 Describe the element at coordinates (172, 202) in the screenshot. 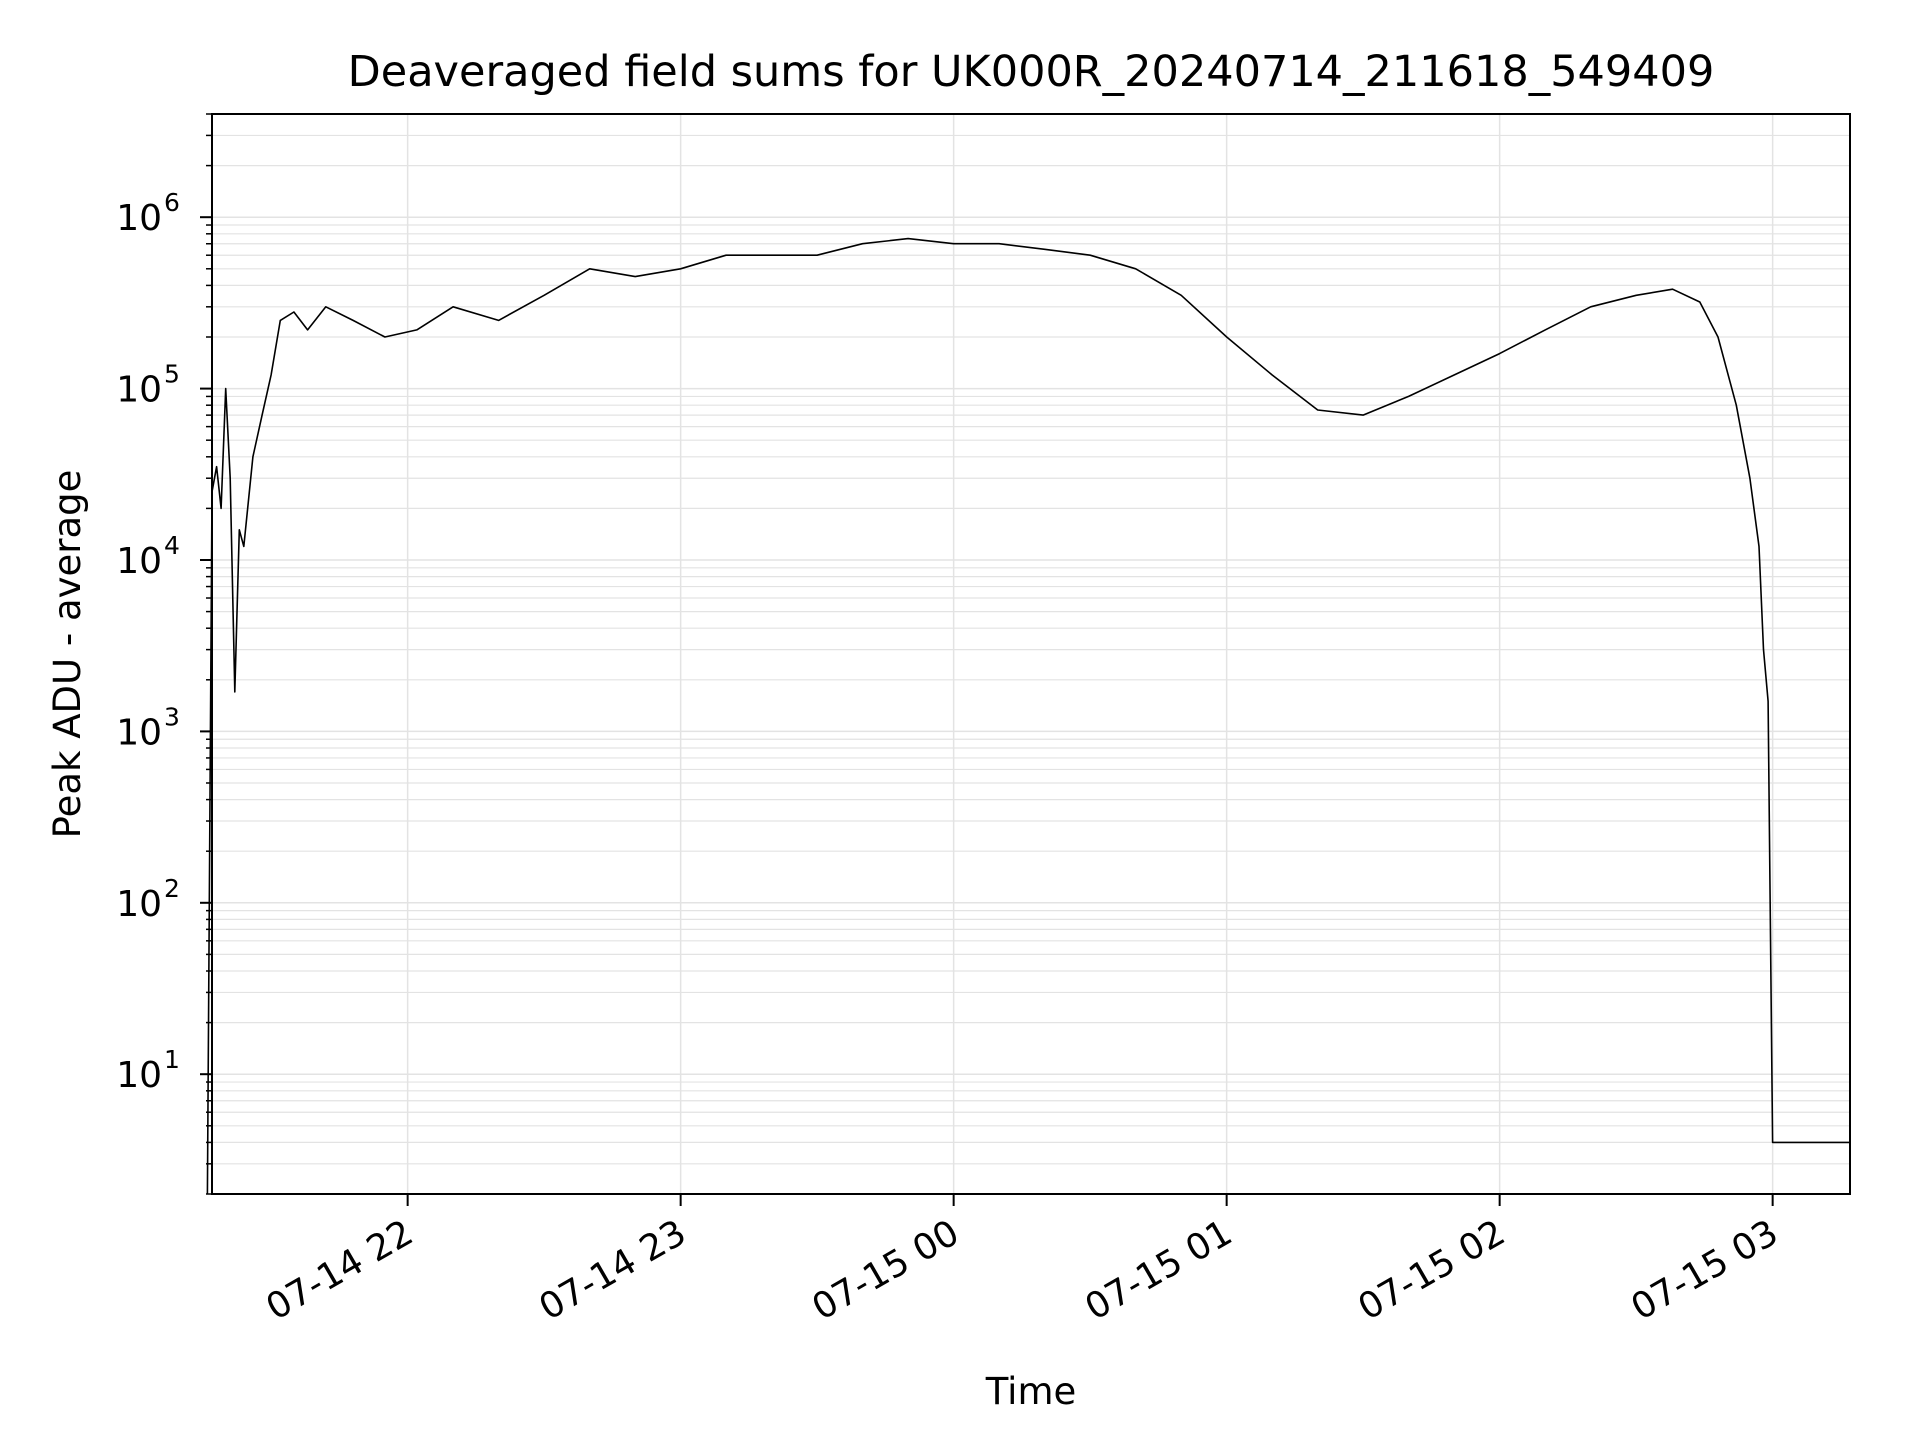

I see `y-tick-label-exponent: 6` at that location.